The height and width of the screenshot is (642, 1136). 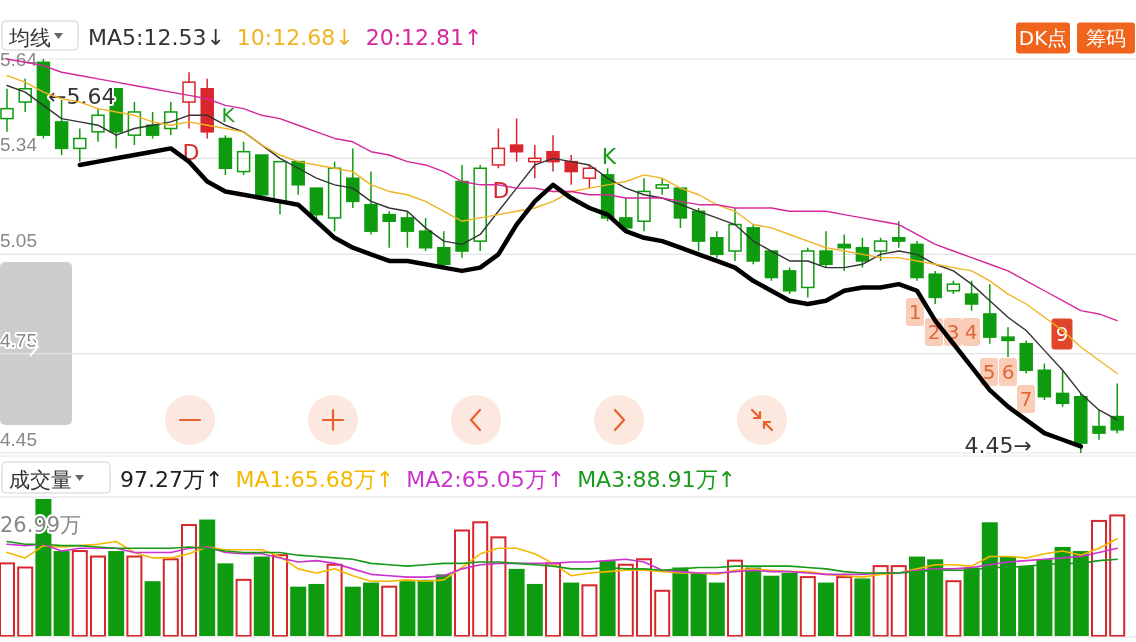 I want to click on annotation: 2, so click(x=934, y=332).